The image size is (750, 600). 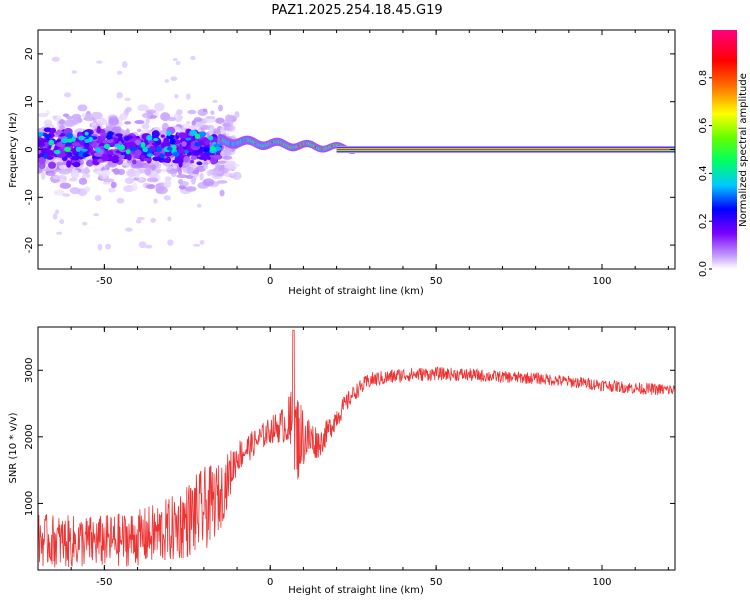 What do you see at coordinates (29, 197) in the screenshot?
I see `spectrogram-y-tick-label: -10` at bounding box center [29, 197].